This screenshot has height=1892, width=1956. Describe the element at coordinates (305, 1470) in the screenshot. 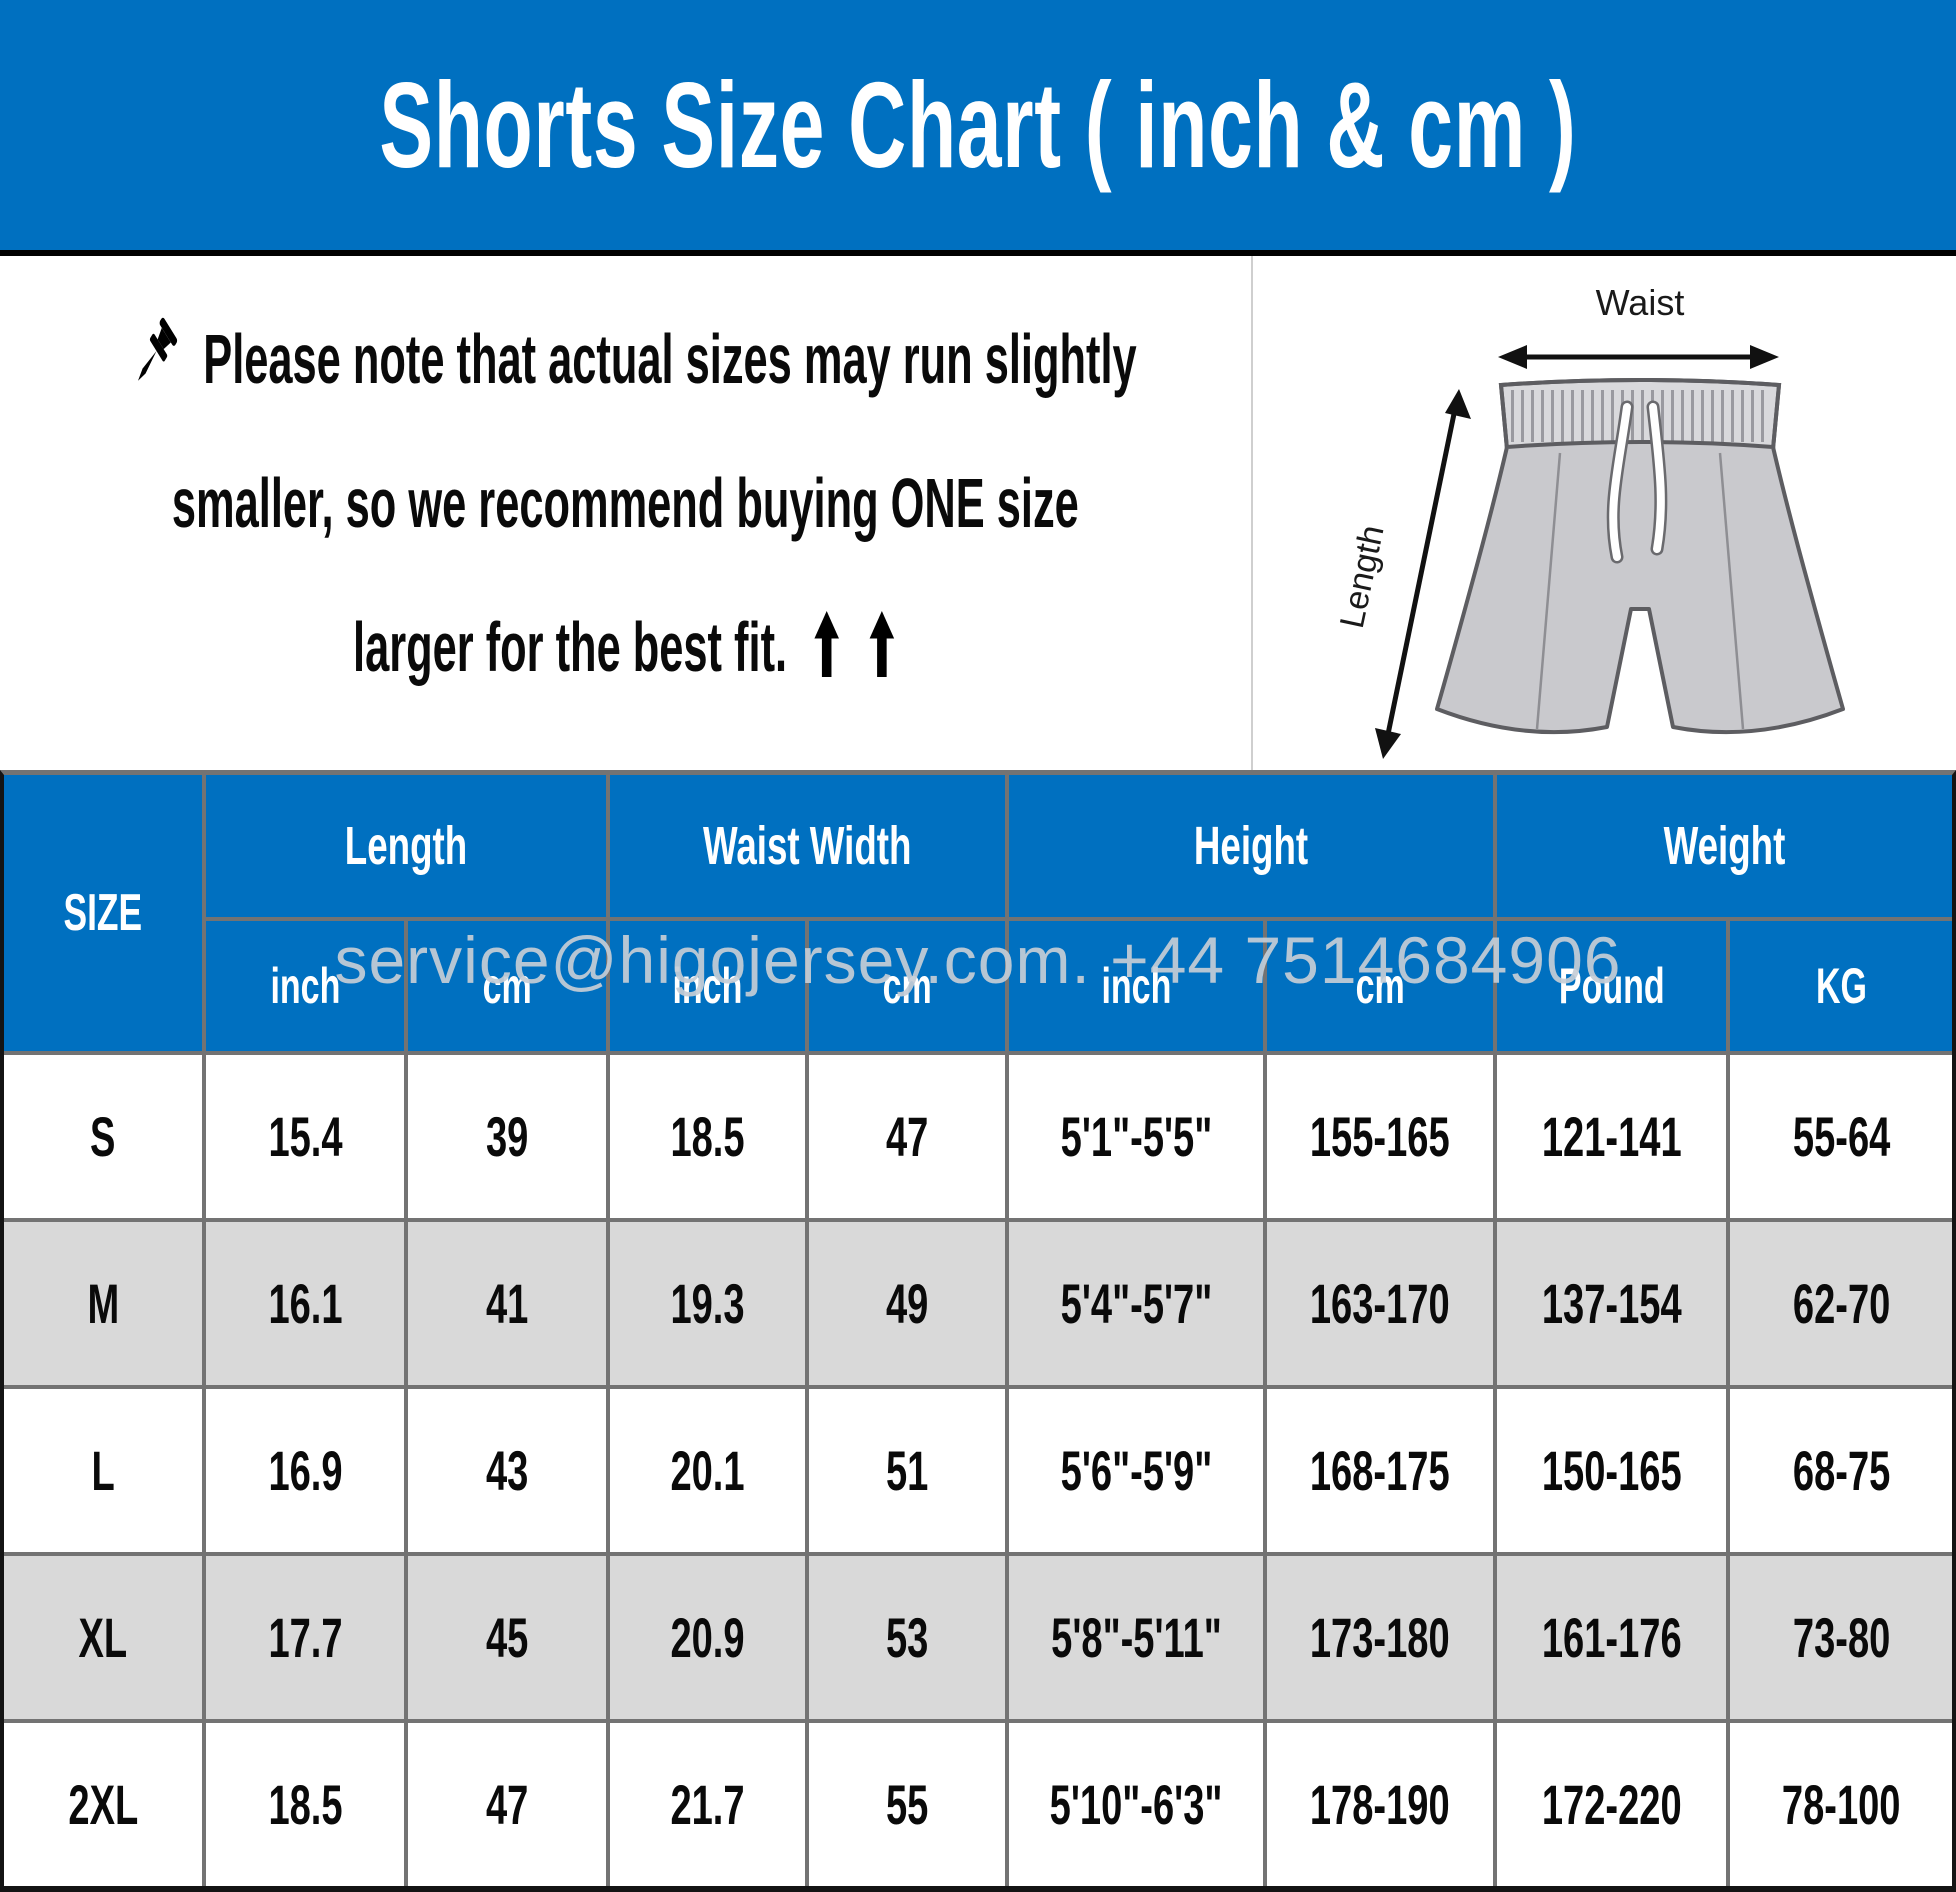

I see `table-cell: 16.9` at that location.